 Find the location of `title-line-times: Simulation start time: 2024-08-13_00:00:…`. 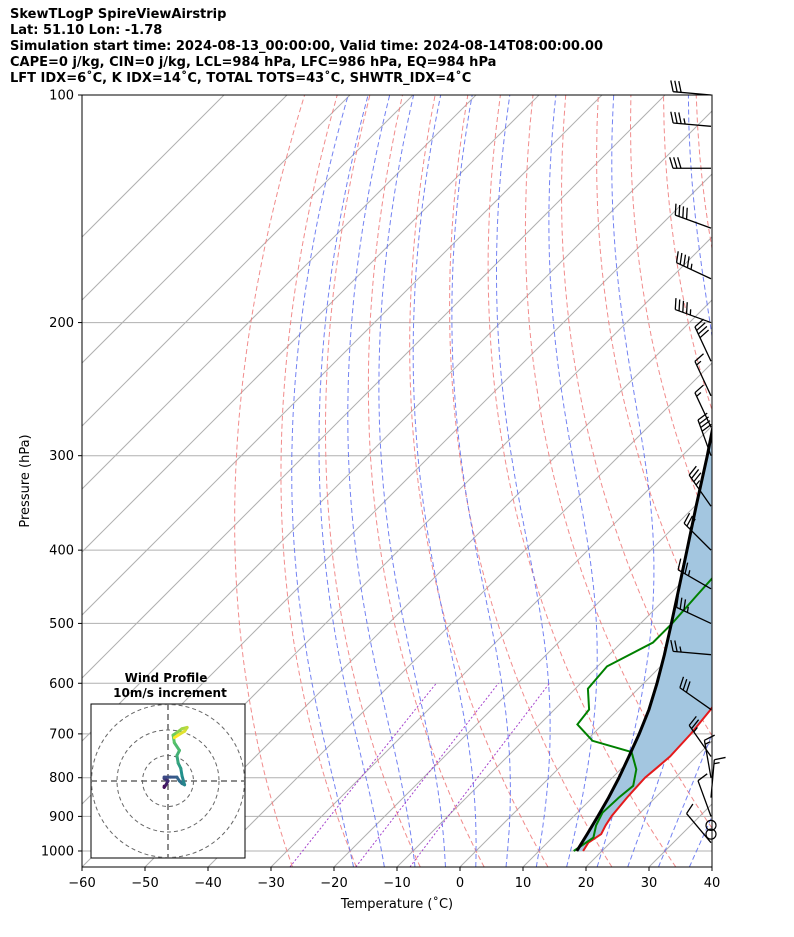

title-line-times: Simulation start time: 2024-08-13_00:00:… is located at coordinates (306, 46).